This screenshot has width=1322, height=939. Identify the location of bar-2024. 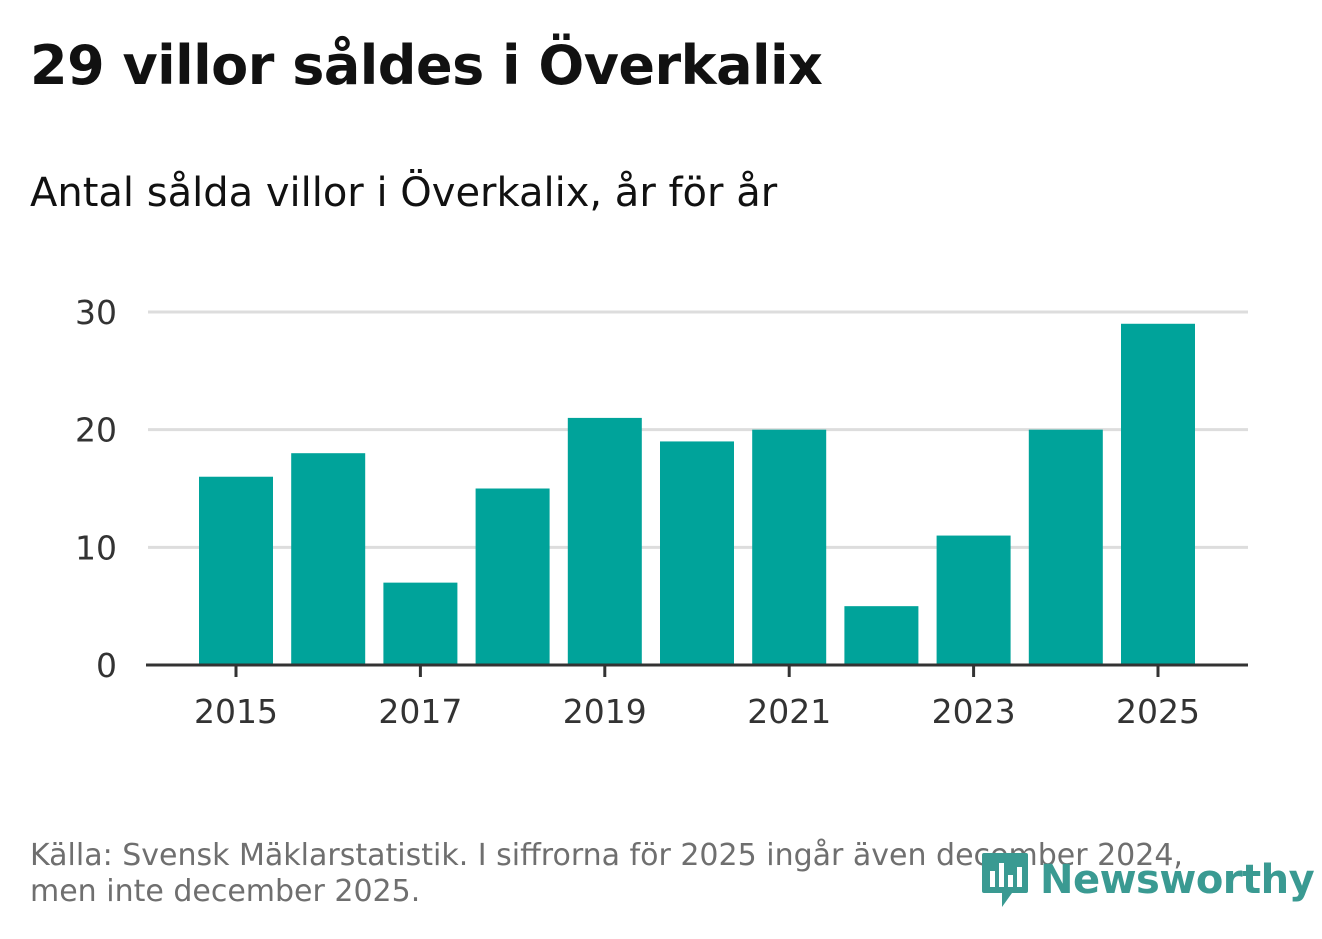
(1065, 547).